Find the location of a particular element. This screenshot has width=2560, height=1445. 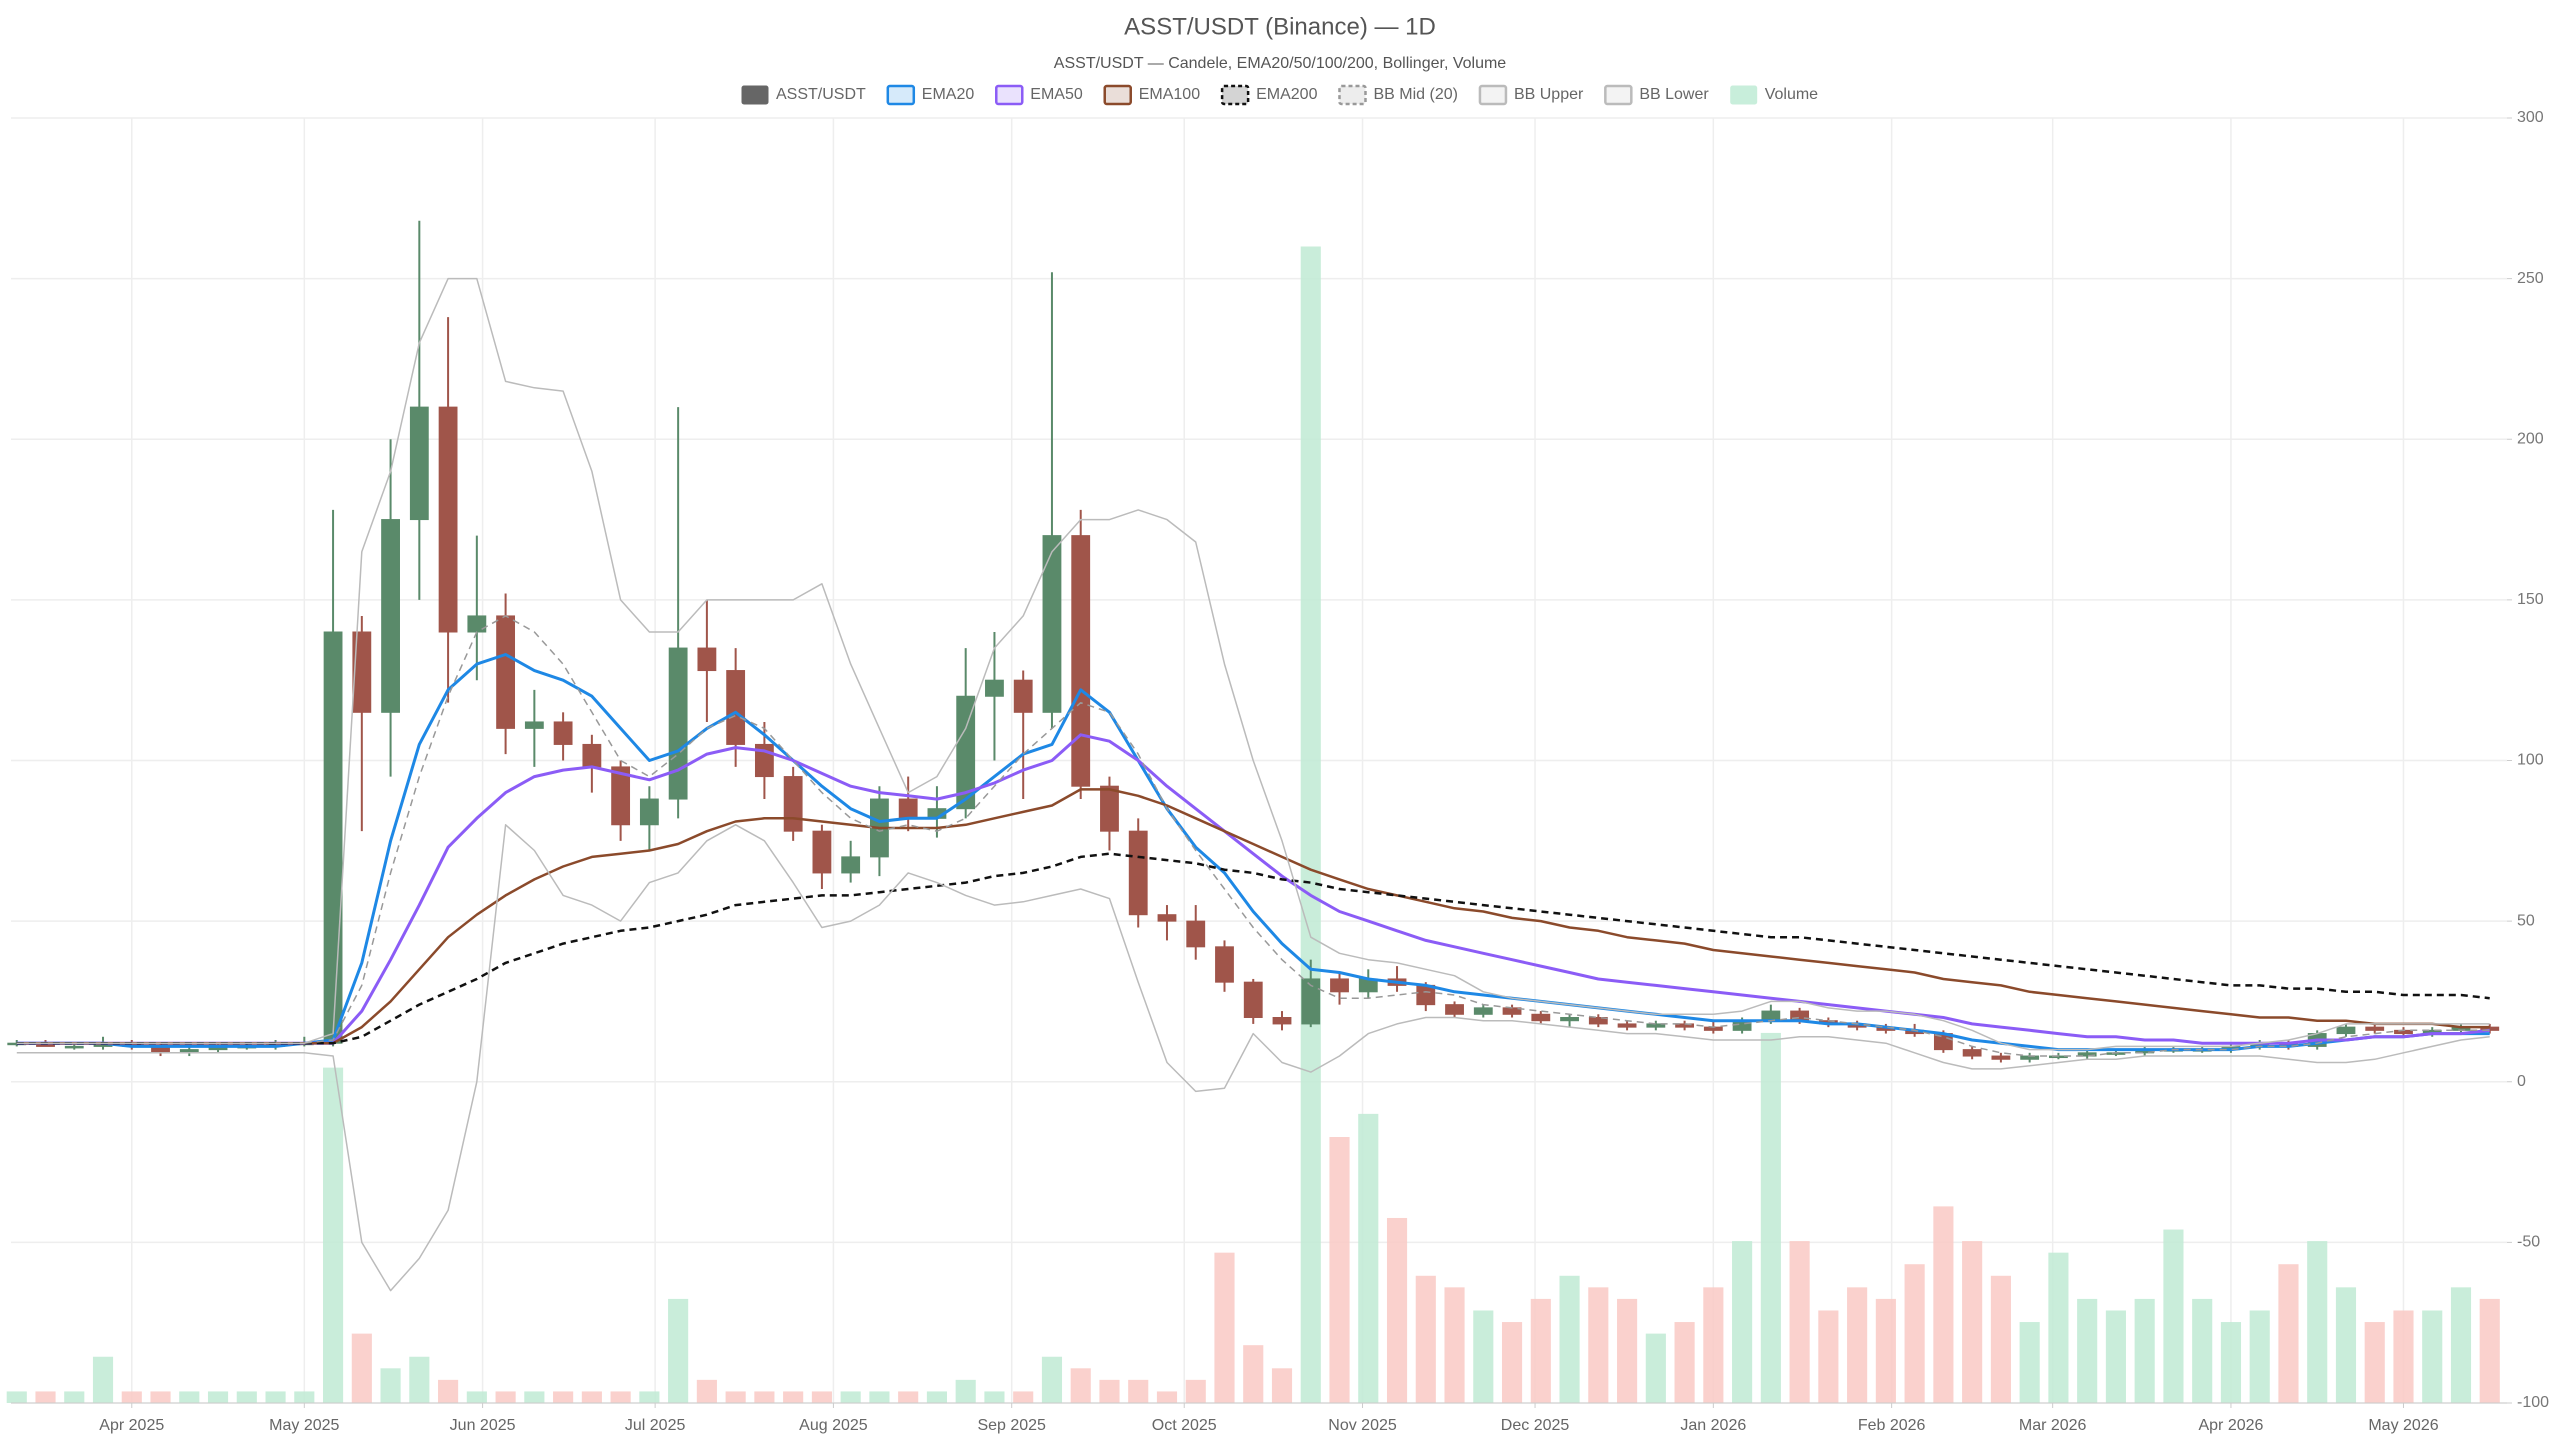

y-tick-label: 50 is located at coordinates (2526, 920).